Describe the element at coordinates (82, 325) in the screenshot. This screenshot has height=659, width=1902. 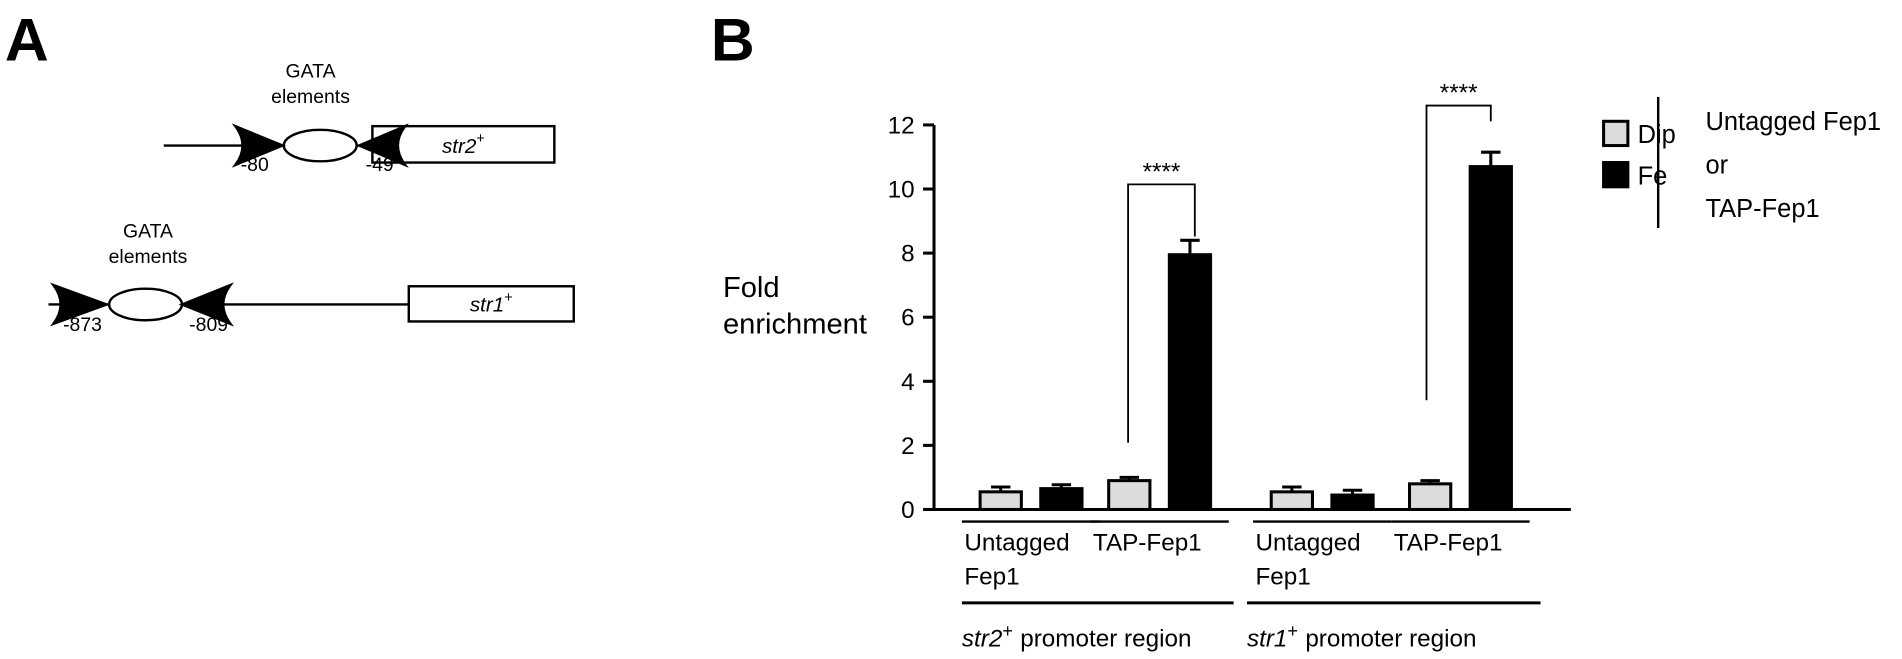
I see `position-label: -873` at that location.